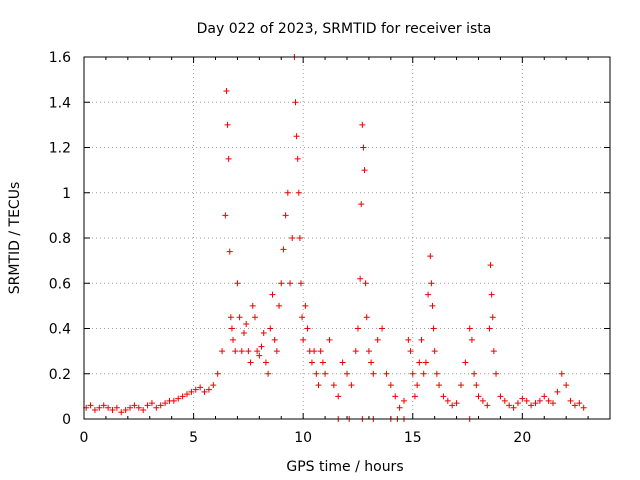  Describe the element at coordinates (303, 438) in the screenshot. I see `x-tick-label: 10` at that location.